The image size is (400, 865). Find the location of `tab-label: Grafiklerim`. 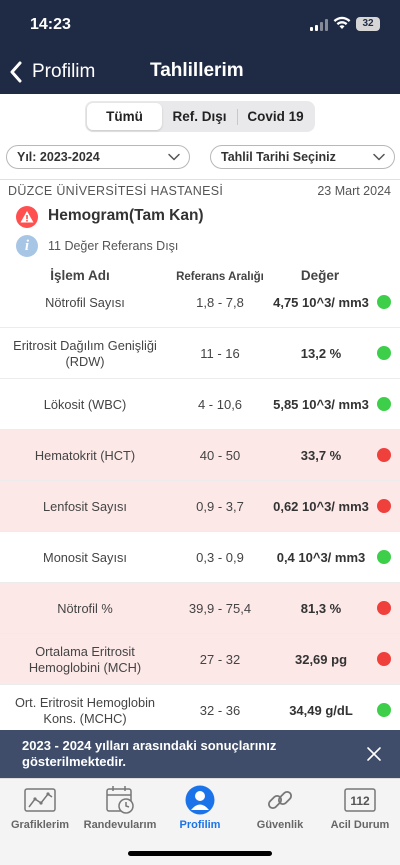

tab-label: Grafiklerim is located at coordinates (40, 825).